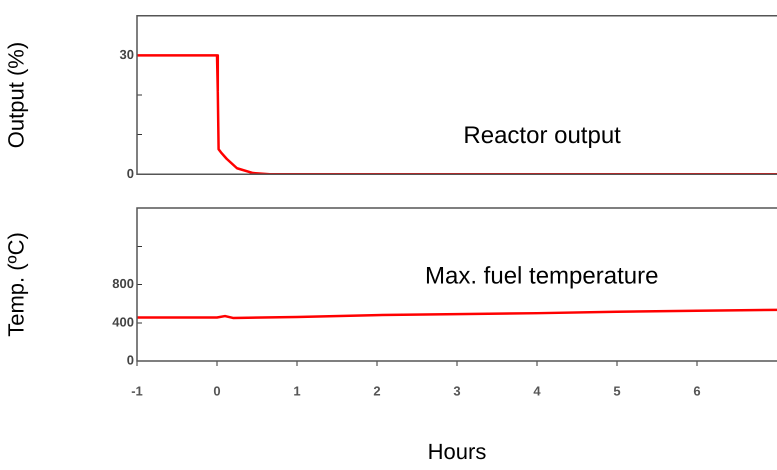 The height and width of the screenshot is (470, 777). Describe the element at coordinates (542, 135) in the screenshot. I see `annotation: Reactor output` at that location.